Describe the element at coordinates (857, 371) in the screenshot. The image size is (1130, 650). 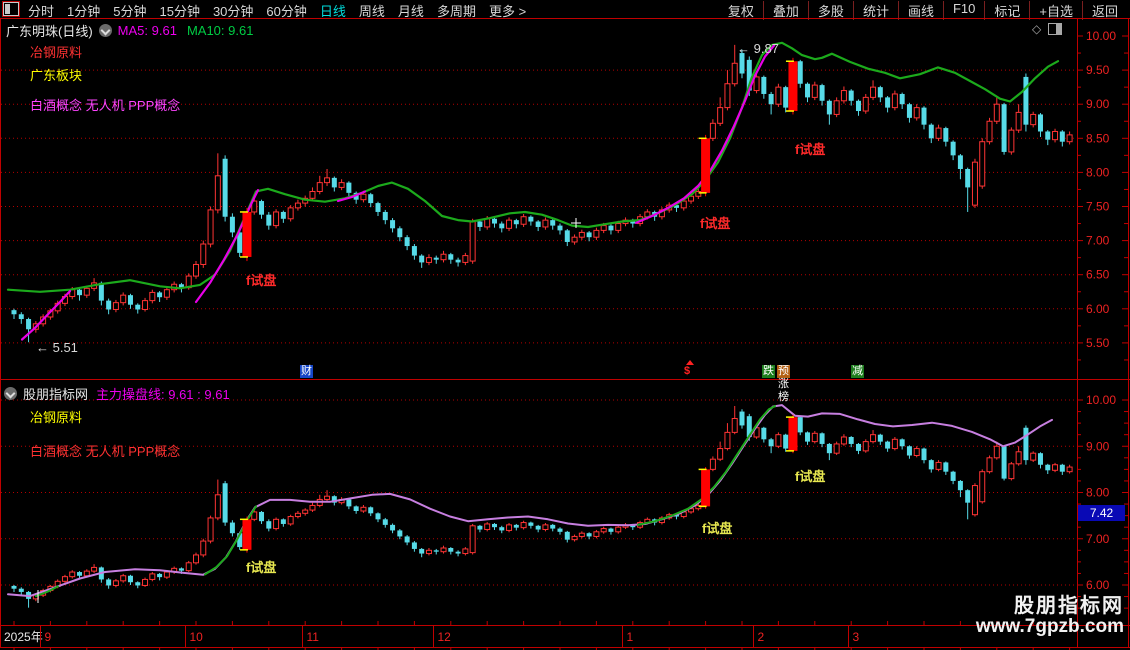
I see `event-badge-4: 减` at that location.